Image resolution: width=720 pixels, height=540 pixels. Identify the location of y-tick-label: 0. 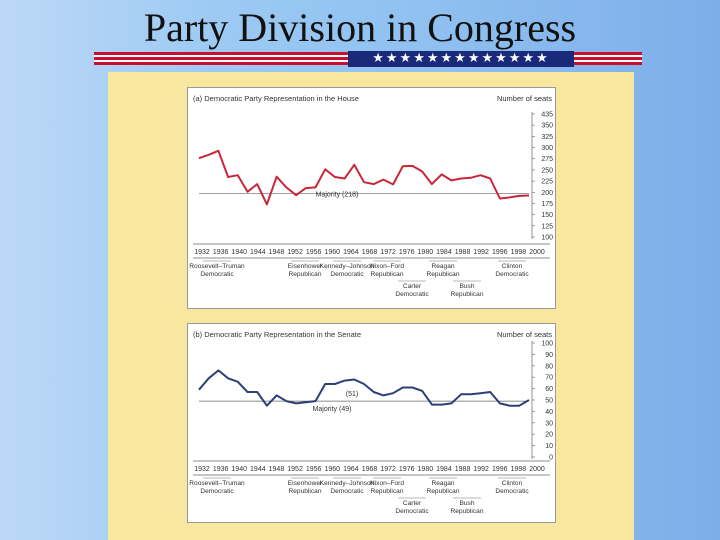
(551, 458).